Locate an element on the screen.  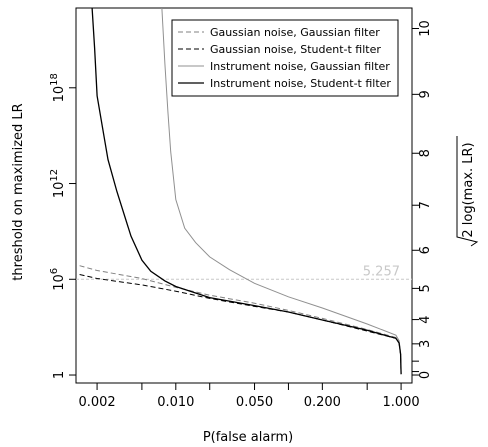
reference-line-label: 5.257 is located at coordinates (381, 271).